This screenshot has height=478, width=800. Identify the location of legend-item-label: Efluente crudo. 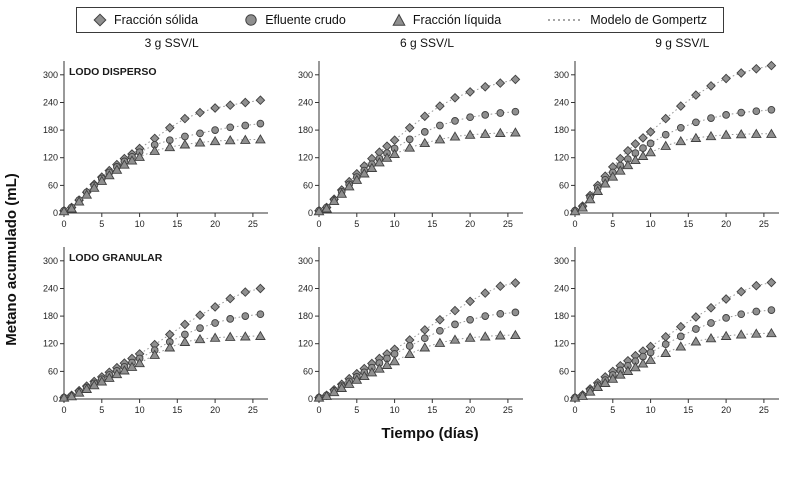
(305, 20).